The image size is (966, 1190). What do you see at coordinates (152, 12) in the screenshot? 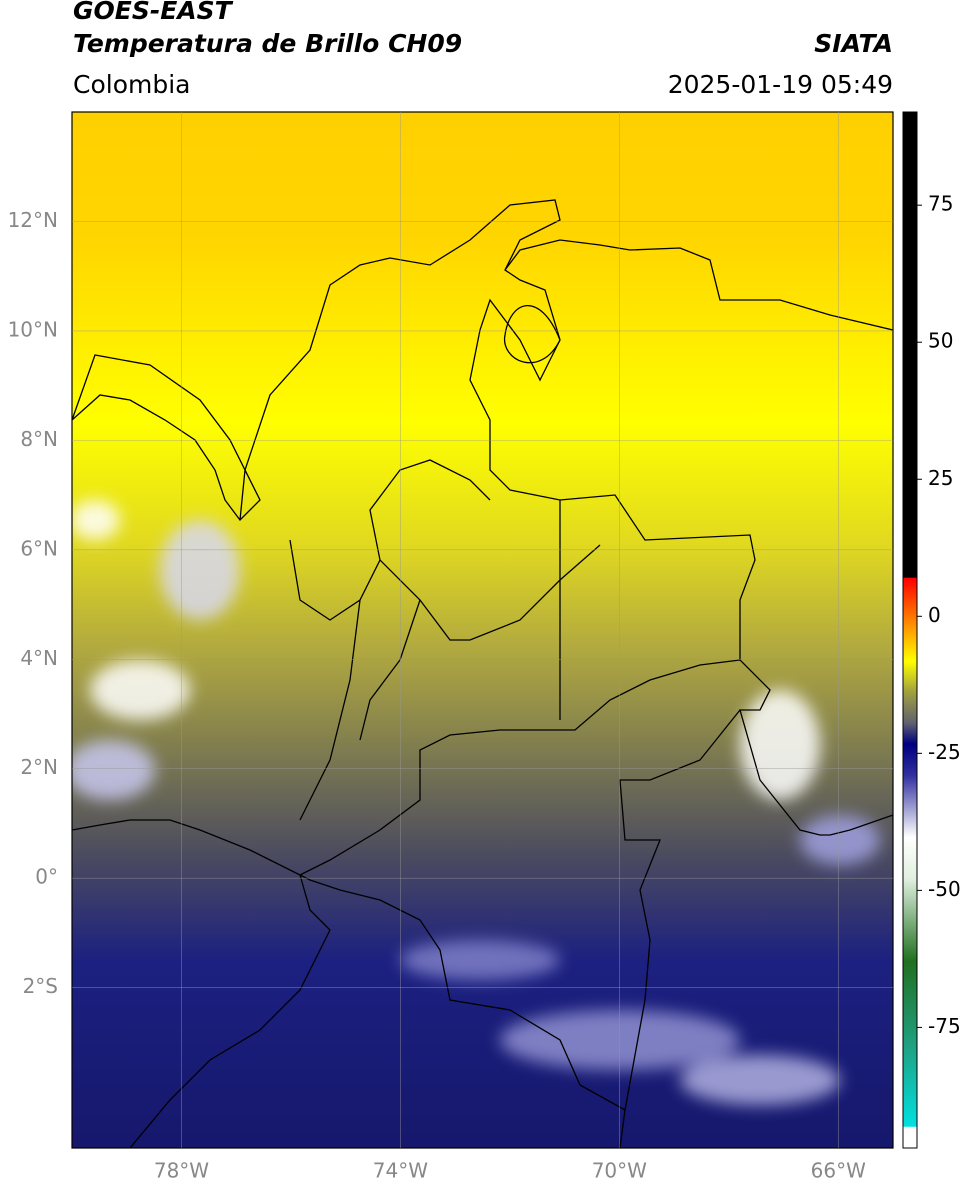
I see `title-line-1: GOES-EAST` at bounding box center [152, 12].